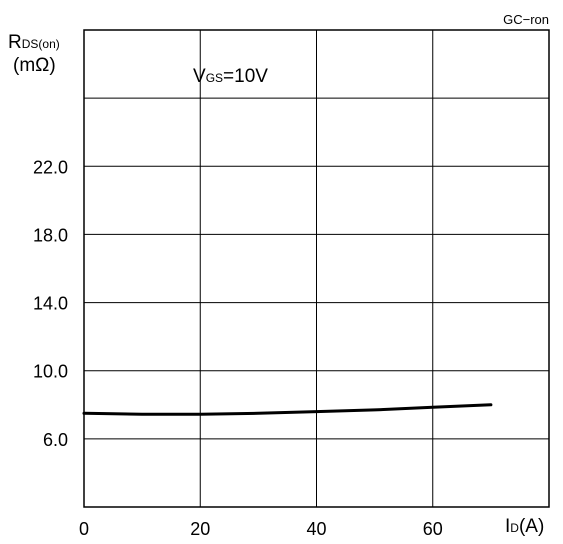 The height and width of the screenshot is (544, 563). I want to click on x-axis-label: ID(A), so click(524, 526).